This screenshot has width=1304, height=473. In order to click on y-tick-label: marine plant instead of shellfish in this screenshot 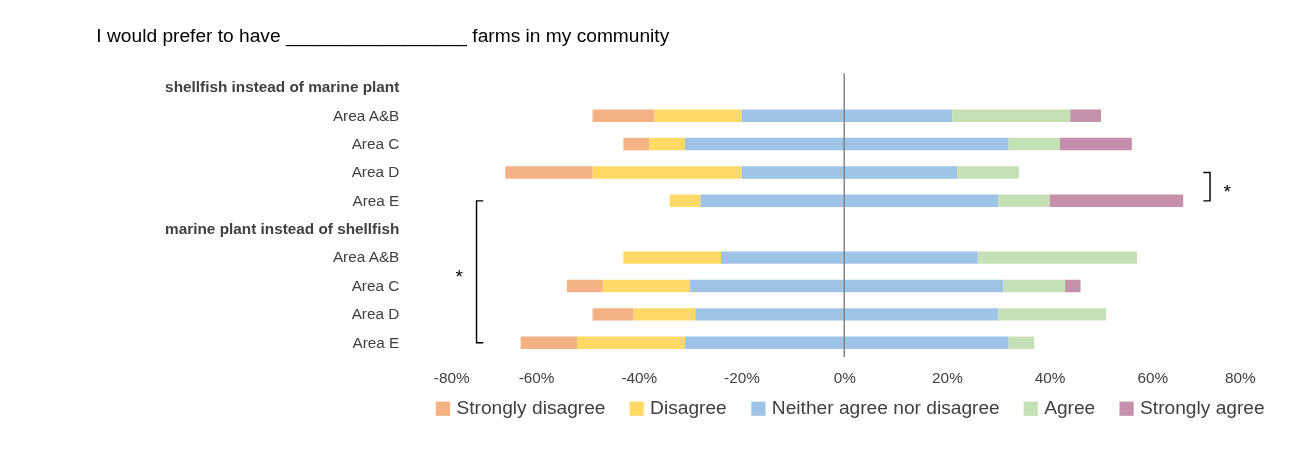, I will do `click(282, 229)`.